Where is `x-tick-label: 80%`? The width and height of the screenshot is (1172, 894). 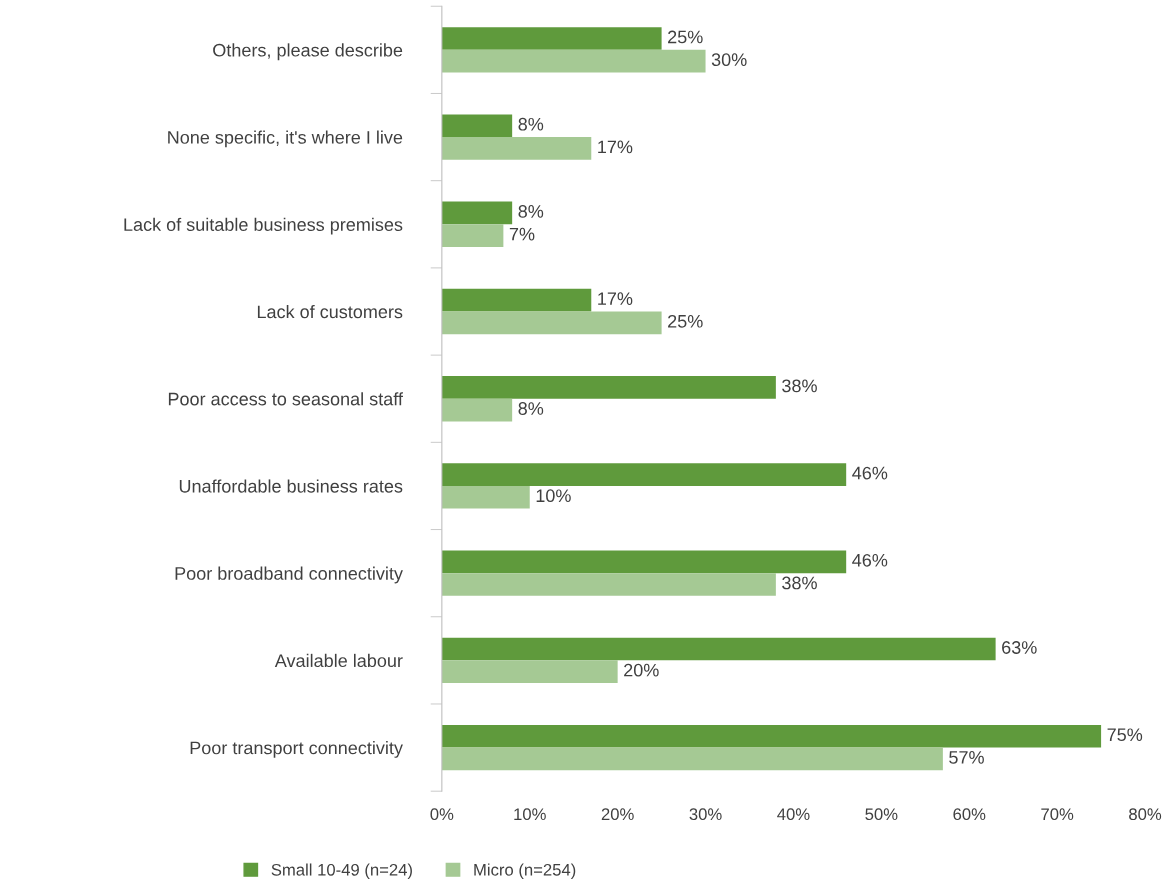 x-tick-label: 80% is located at coordinates (1145, 814).